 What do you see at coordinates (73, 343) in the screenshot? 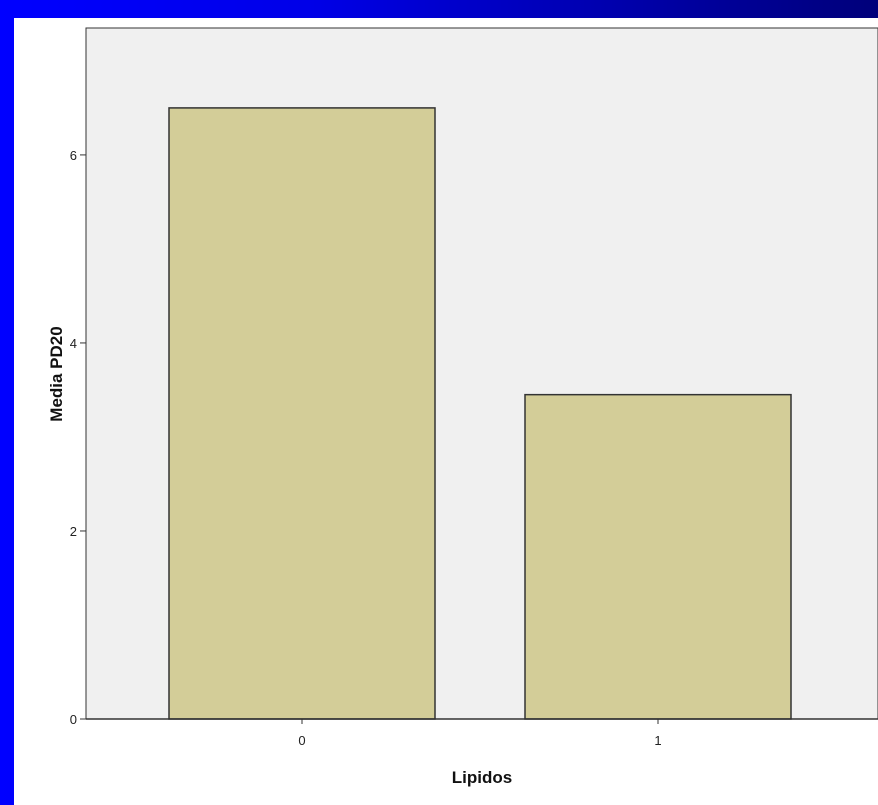
I see `y-tick-label-4: 4` at bounding box center [73, 343].